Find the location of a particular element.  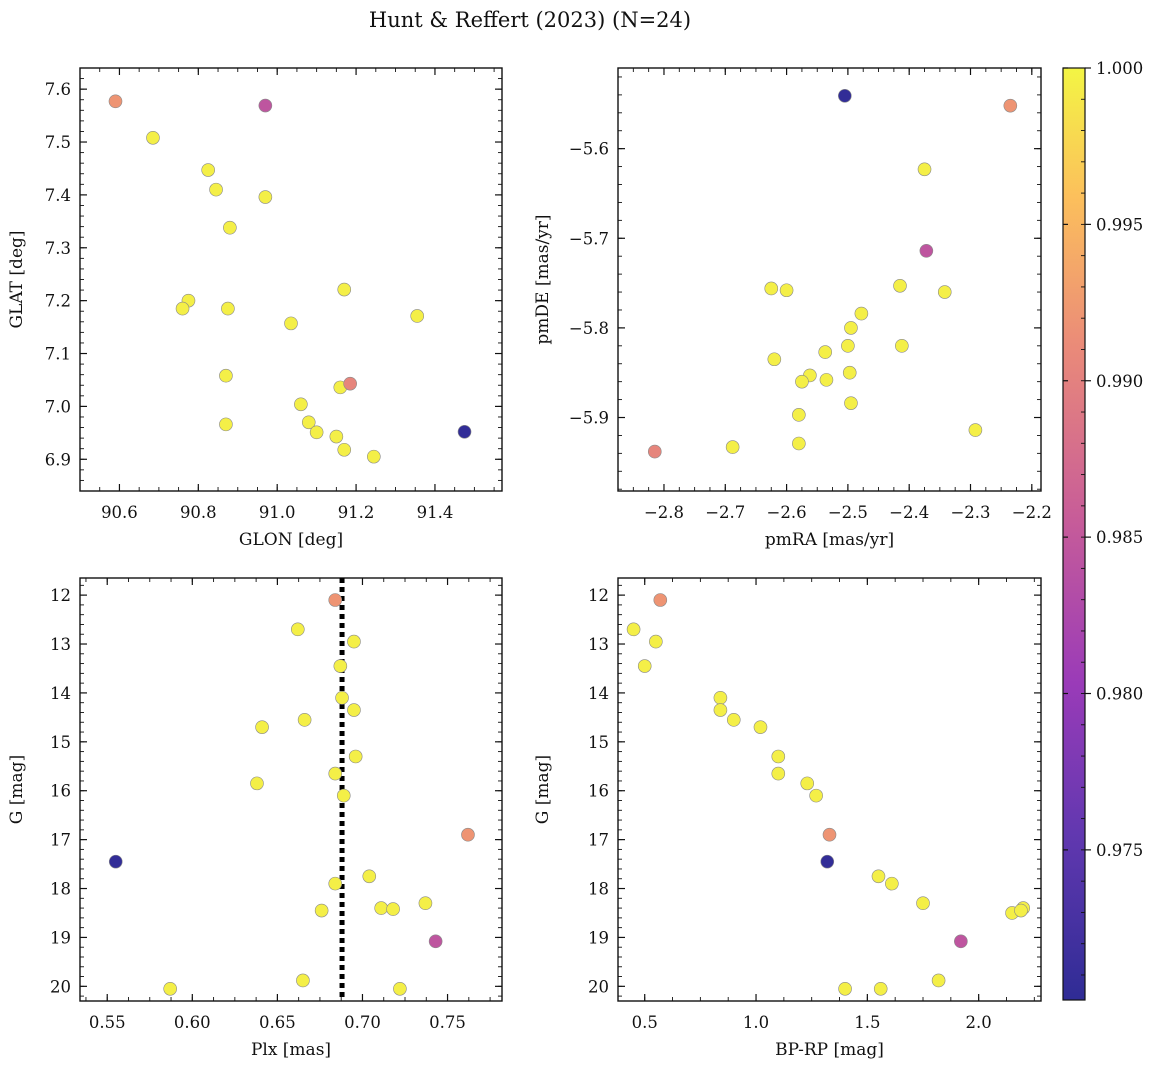

x-tick-label: 1.0 is located at coordinates (756, 1022).